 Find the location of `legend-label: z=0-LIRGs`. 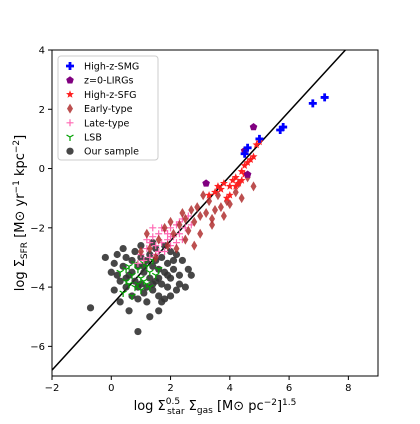

legend-label: z=0-LIRGs is located at coordinates (108, 81).